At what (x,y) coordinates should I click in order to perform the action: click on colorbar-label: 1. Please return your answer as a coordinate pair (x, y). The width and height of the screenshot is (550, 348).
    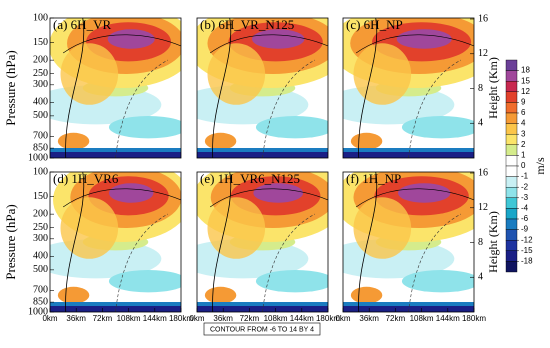
    Looking at the image, I should click on (523, 155).